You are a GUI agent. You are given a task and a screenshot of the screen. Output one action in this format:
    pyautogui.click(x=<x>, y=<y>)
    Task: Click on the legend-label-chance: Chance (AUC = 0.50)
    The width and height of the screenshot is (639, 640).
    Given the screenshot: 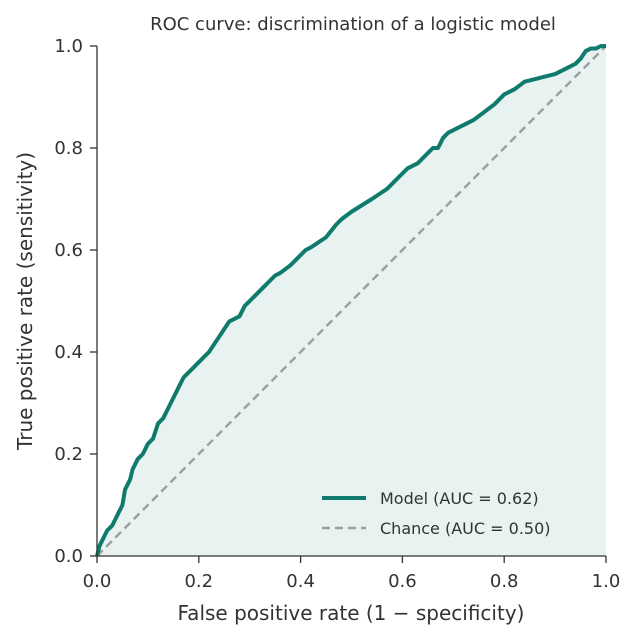 What is the action you would take?
    pyautogui.click(x=465, y=528)
    